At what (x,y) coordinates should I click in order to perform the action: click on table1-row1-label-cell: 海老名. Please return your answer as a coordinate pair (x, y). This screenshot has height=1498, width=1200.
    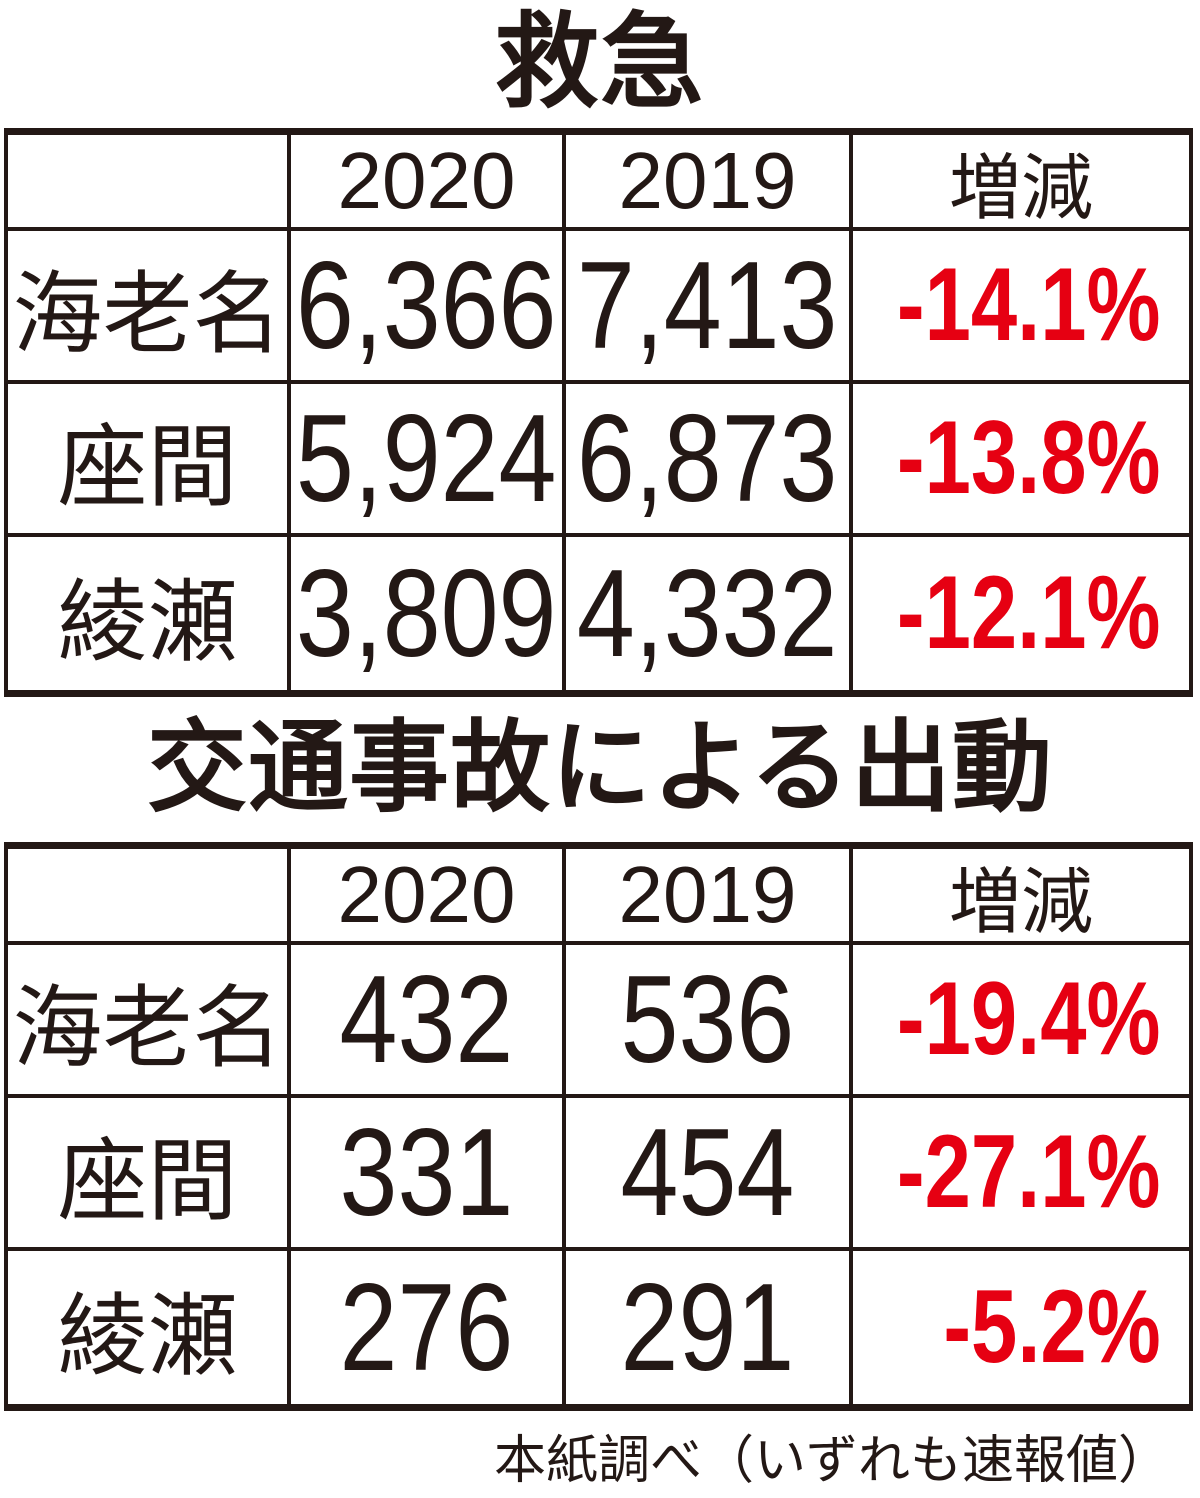
    Looking at the image, I should click on (149, 307).